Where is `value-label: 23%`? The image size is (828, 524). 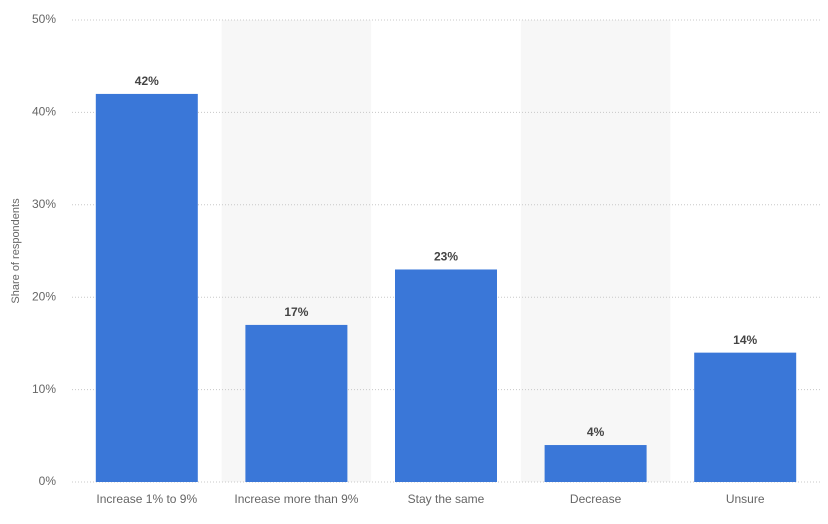
value-label: 23% is located at coordinates (446, 257).